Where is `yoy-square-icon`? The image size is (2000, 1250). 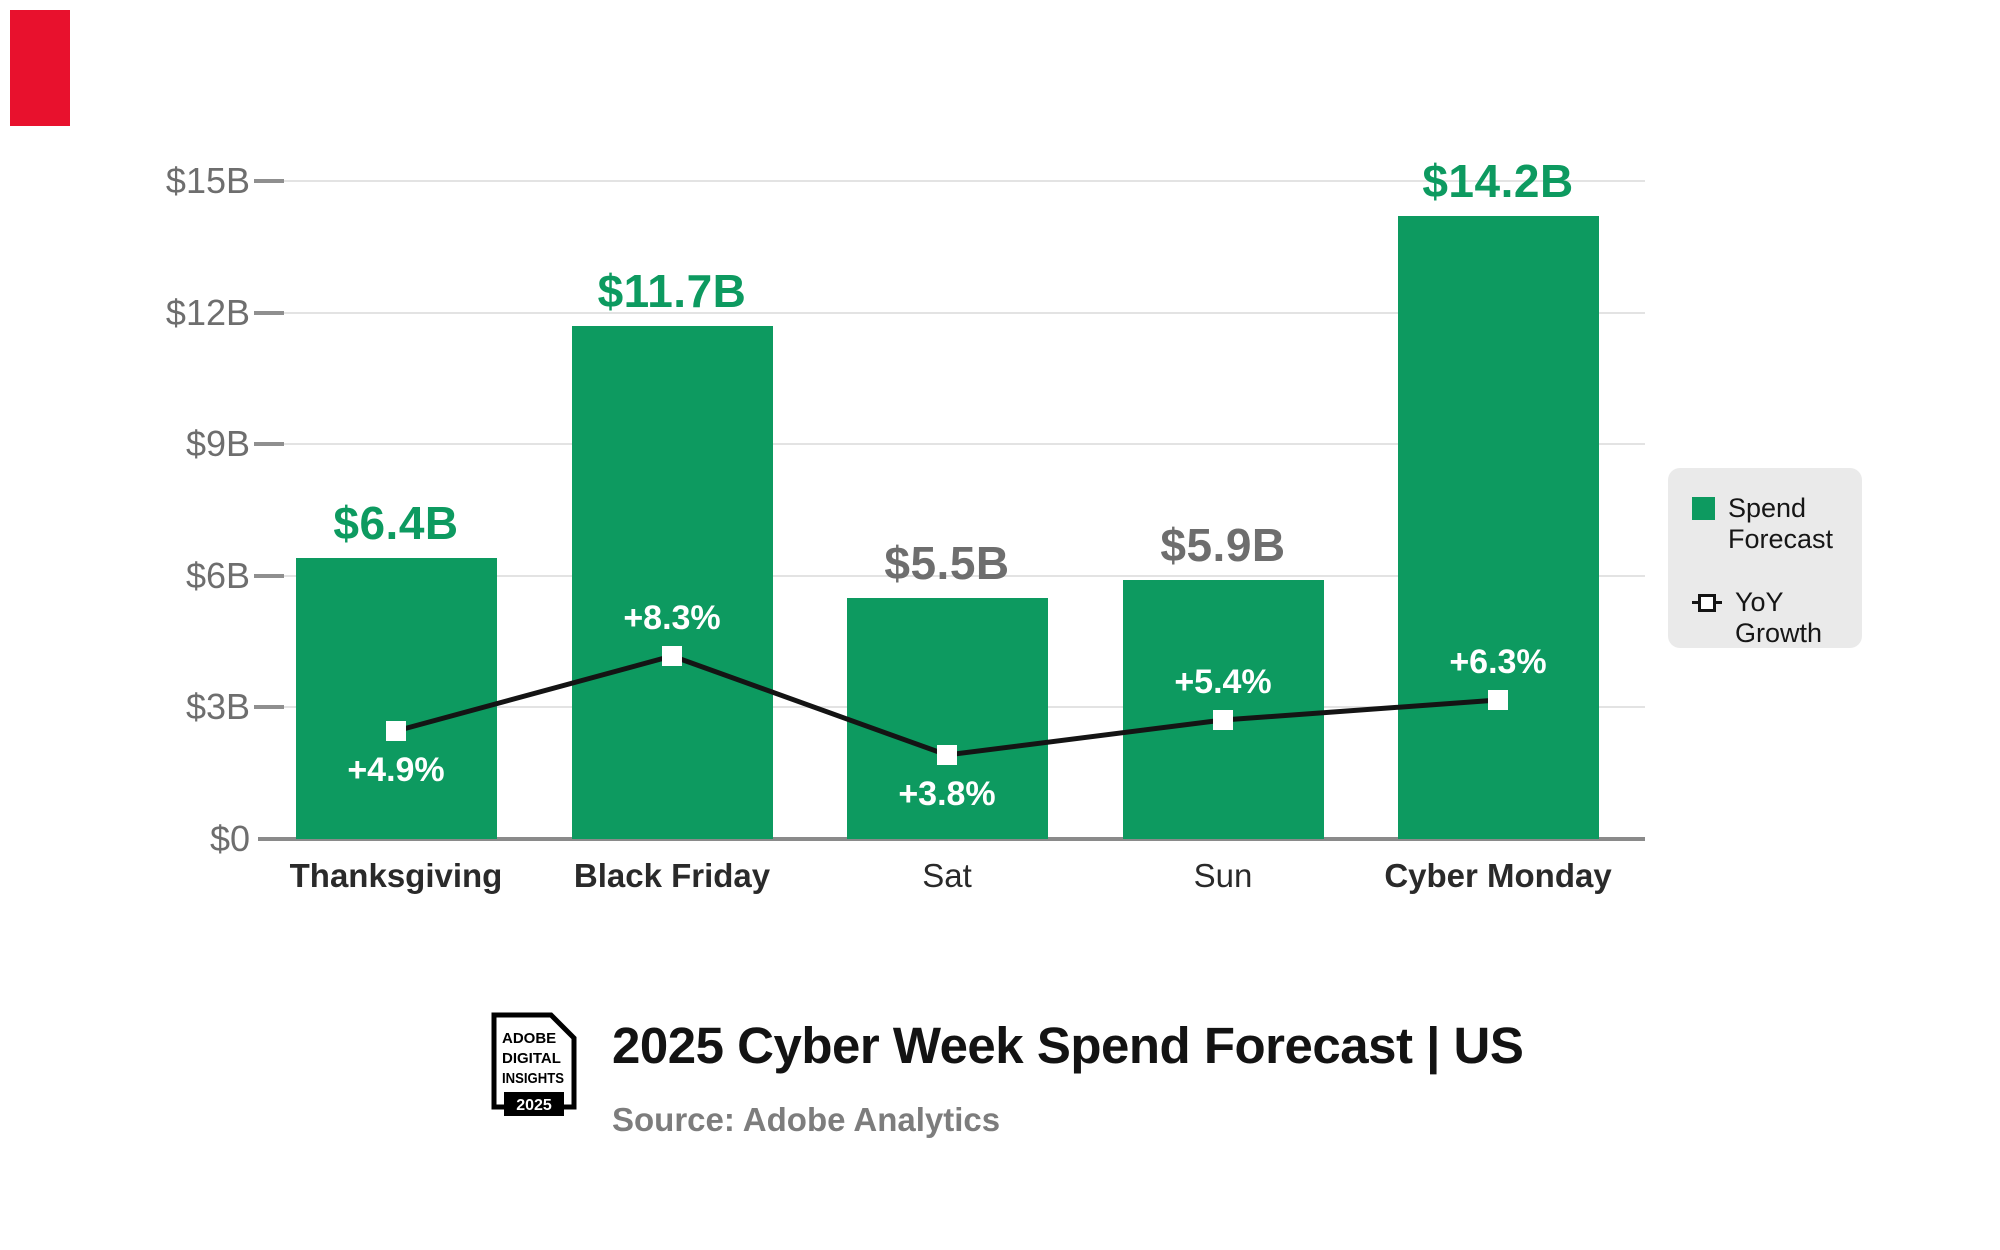
yoy-square-icon is located at coordinates (1707, 603).